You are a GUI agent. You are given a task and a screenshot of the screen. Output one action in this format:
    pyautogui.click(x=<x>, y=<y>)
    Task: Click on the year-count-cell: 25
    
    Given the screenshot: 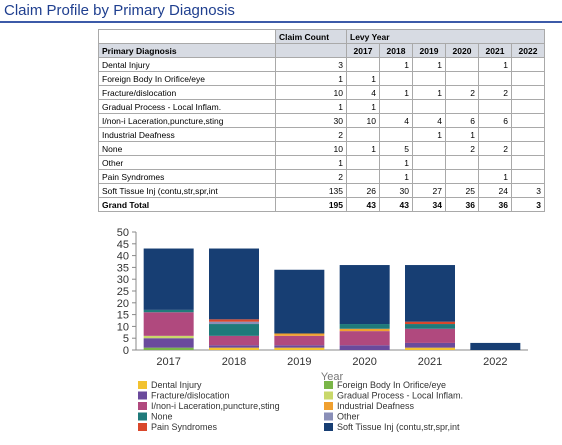 What is the action you would take?
    pyautogui.click(x=462, y=190)
    